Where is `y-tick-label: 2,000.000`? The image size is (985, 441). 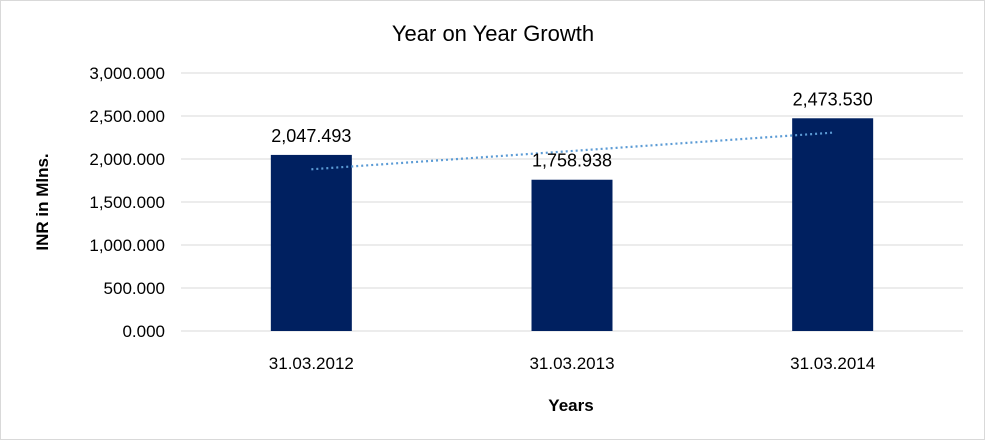
y-tick-label: 2,000.000 is located at coordinates (127, 159).